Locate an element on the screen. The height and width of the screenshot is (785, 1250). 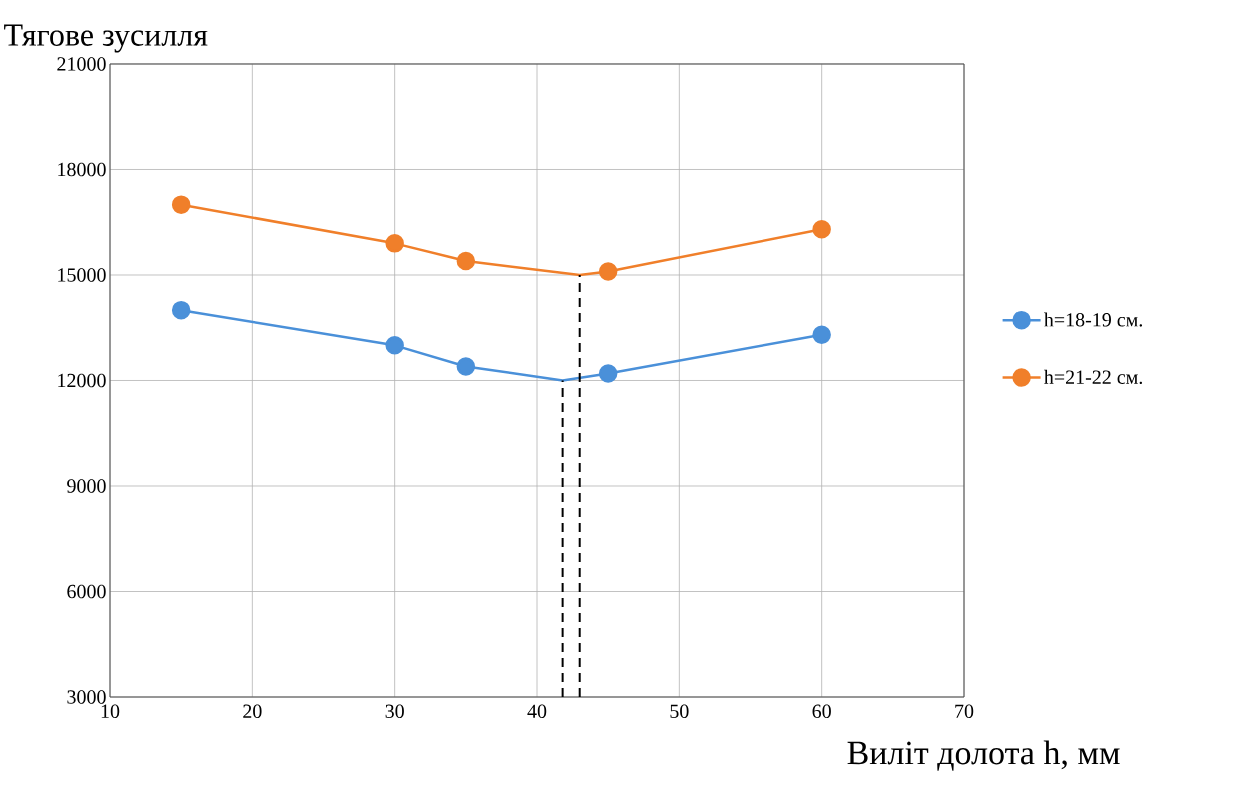
x-tick-label: 70 is located at coordinates (964, 711).